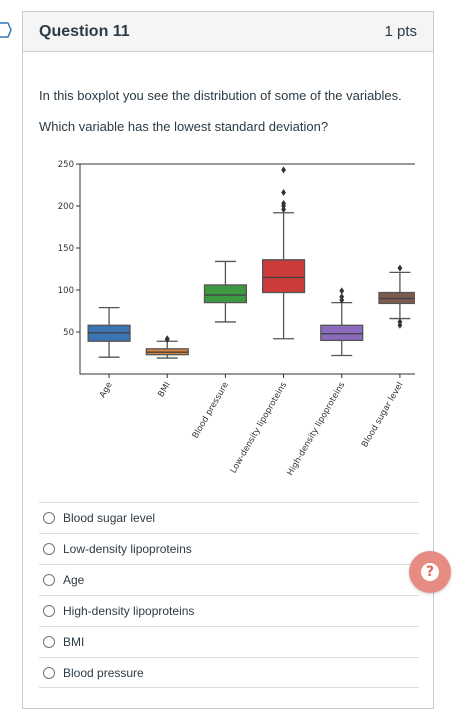 This screenshot has width=474, height=715. What do you see at coordinates (6, 30) in the screenshot?
I see `question-flag-icon` at bounding box center [6, 30].